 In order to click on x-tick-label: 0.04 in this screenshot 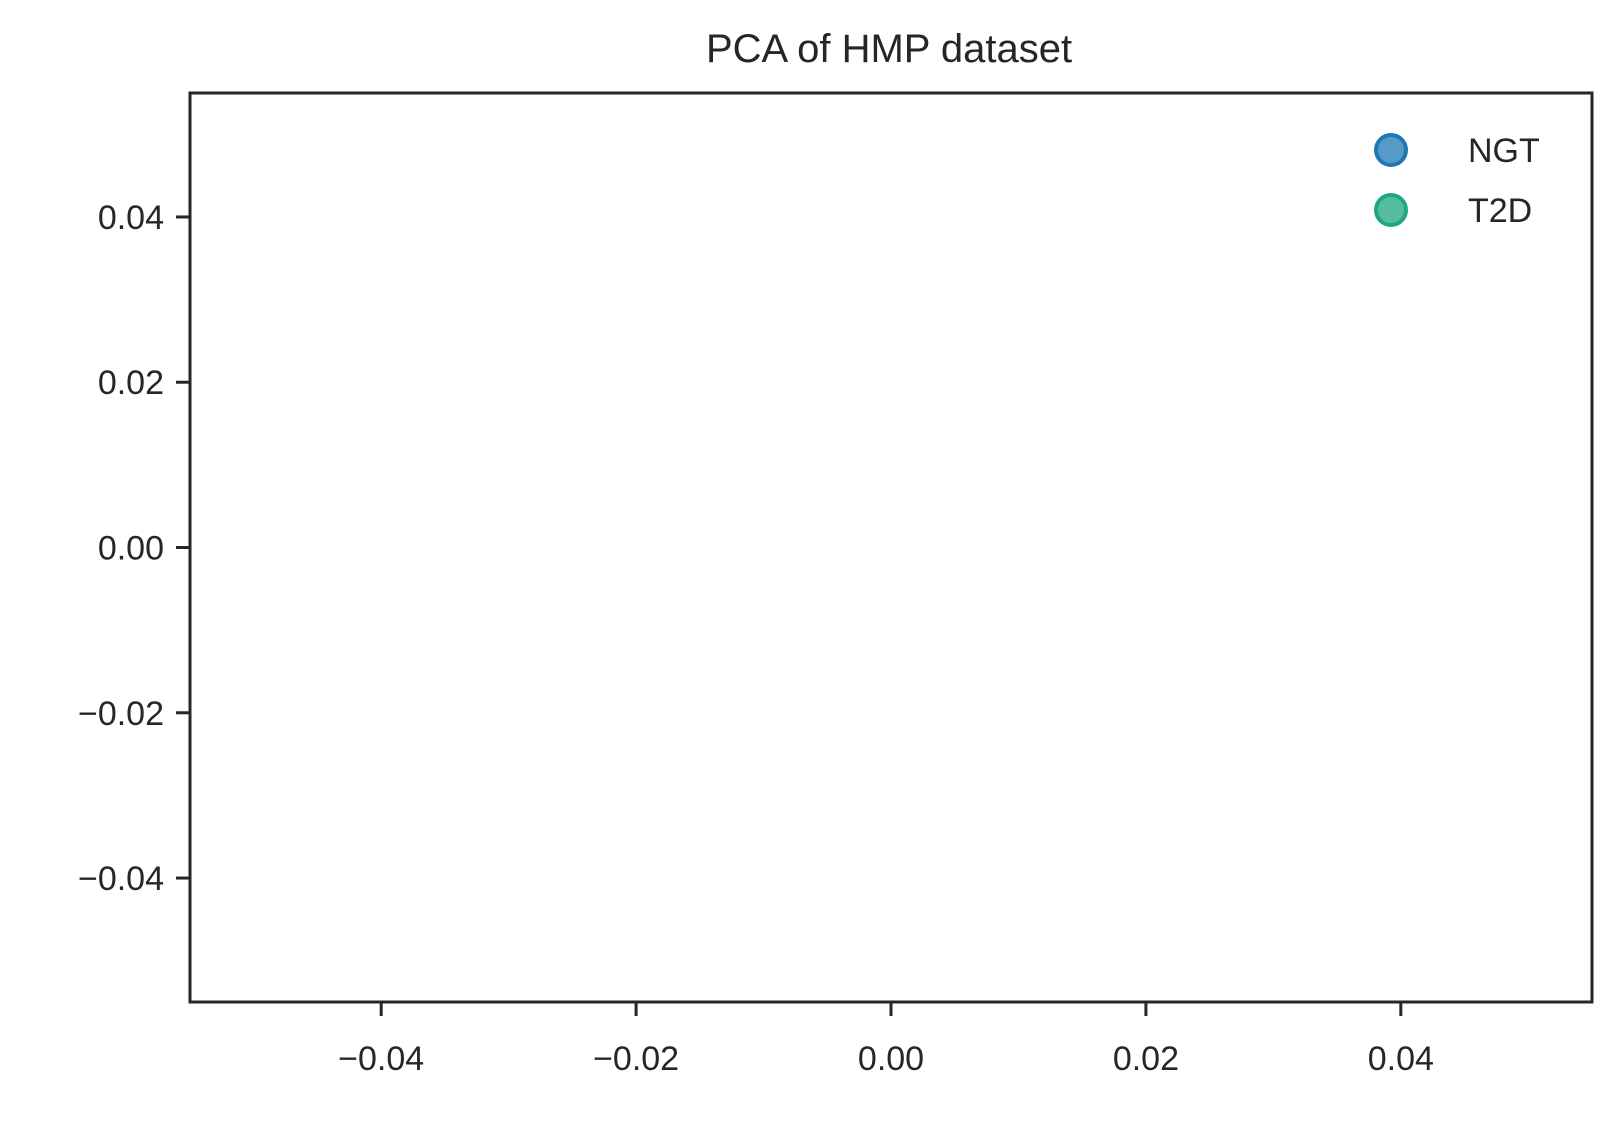, I will do `click(1401, 1059)`.